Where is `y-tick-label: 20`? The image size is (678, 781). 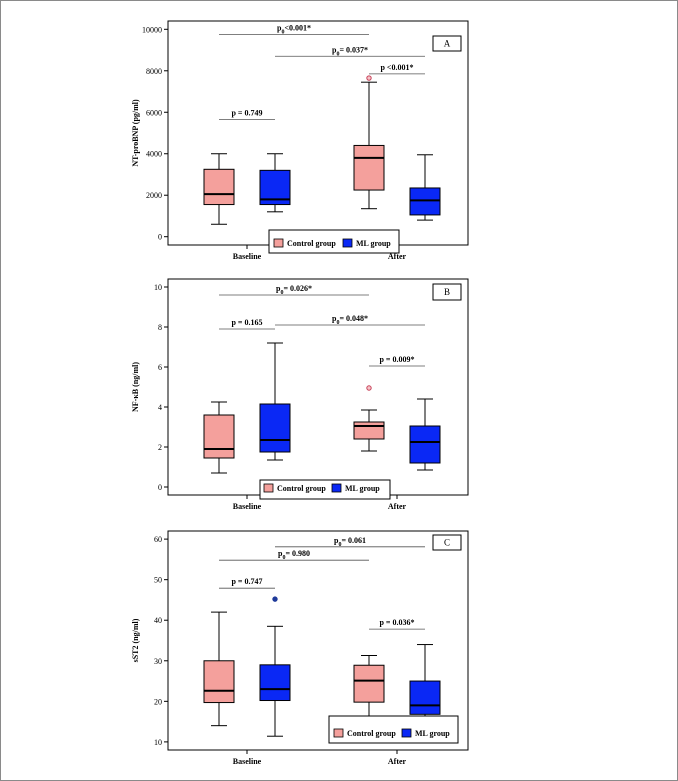
y-tick-label: 20 is located at coordinates (158, 701).